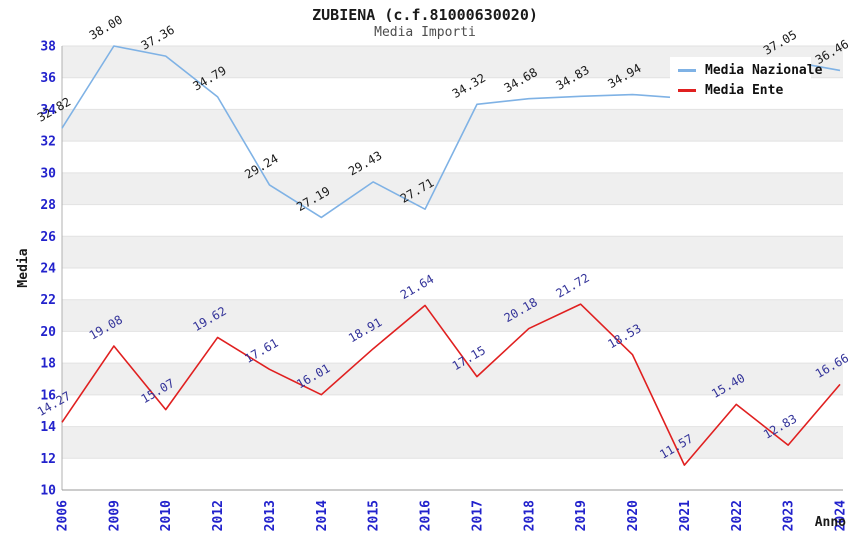  What do you see at coordinates (48, 78) in the screenshot?
I see `y-tick-label: 36` at bounding box center [48, 78].